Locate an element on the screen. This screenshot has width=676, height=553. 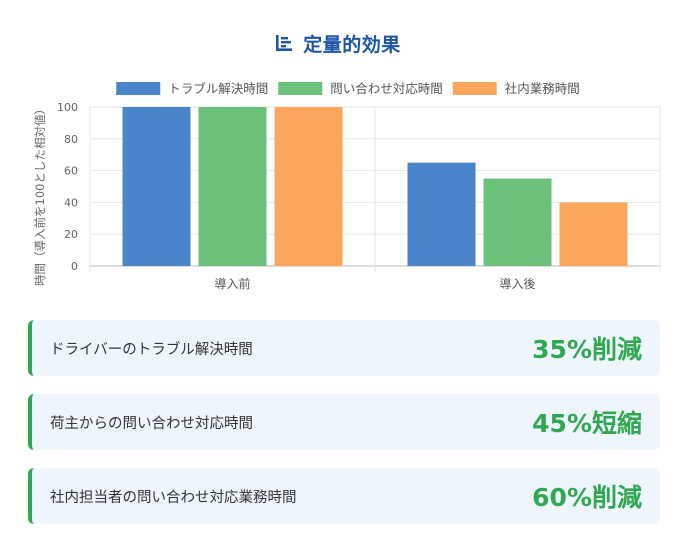
page-header: 定量的効果 is located at coordinates (338, 43).